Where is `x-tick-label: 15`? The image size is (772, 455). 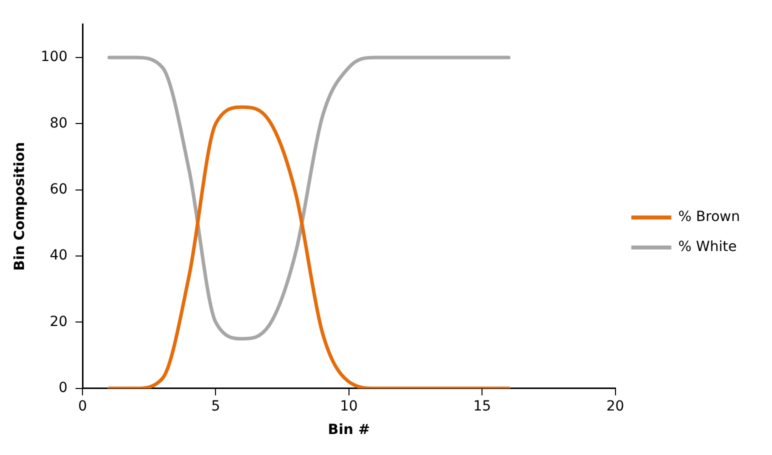
x-tick-label: 15 is located at coordinates (482, 406).